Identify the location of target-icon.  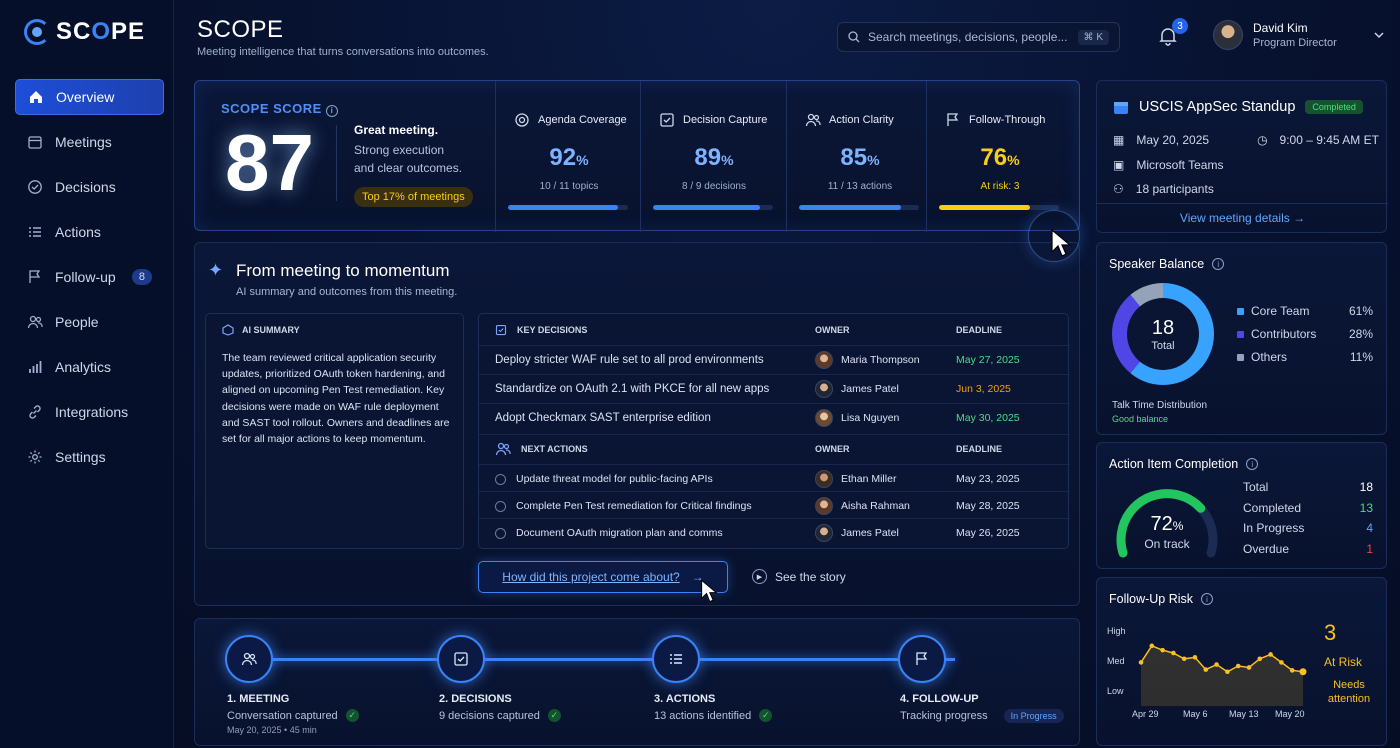
(522, 120).